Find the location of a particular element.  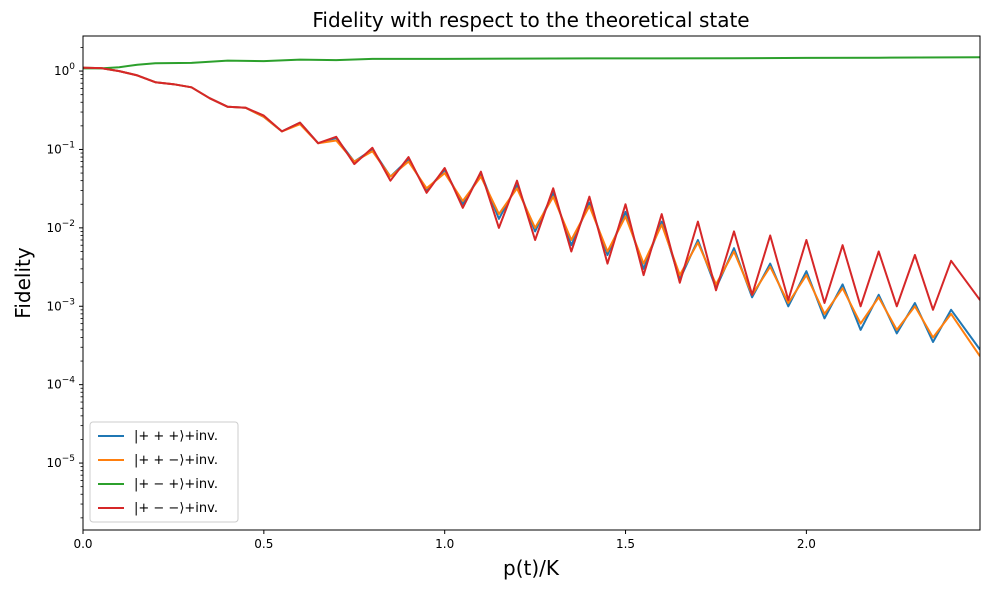

y-tick-label-3: 10⁻³ is located at coordinates (60, 305).